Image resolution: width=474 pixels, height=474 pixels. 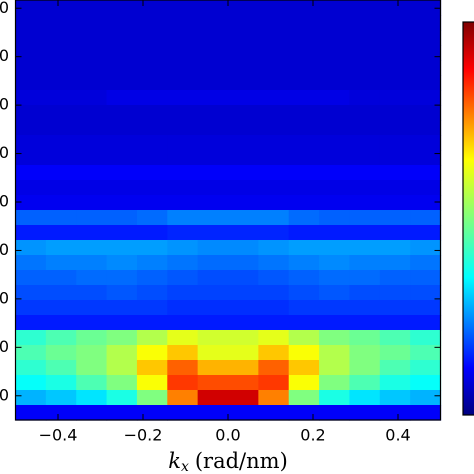 What do you see at coordinates (312, 435) in the screenshot?
I see `x-tick-label: 0.2` at bounding box center [312, 435].